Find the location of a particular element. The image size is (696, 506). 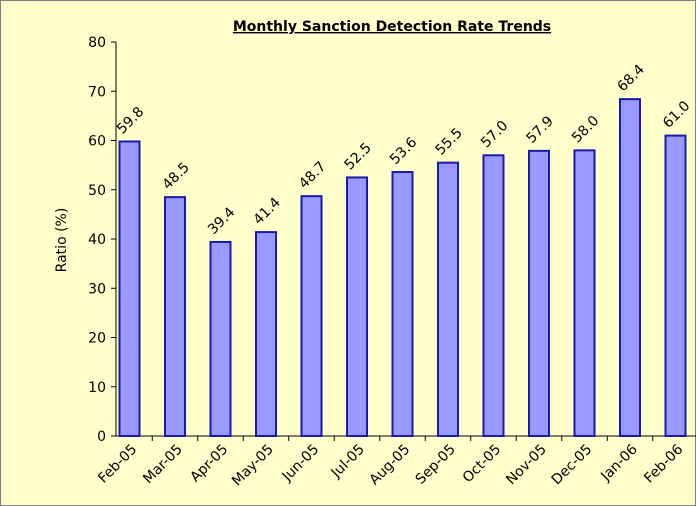

y-tick-label: 60 is located at coordinates (97, 142).